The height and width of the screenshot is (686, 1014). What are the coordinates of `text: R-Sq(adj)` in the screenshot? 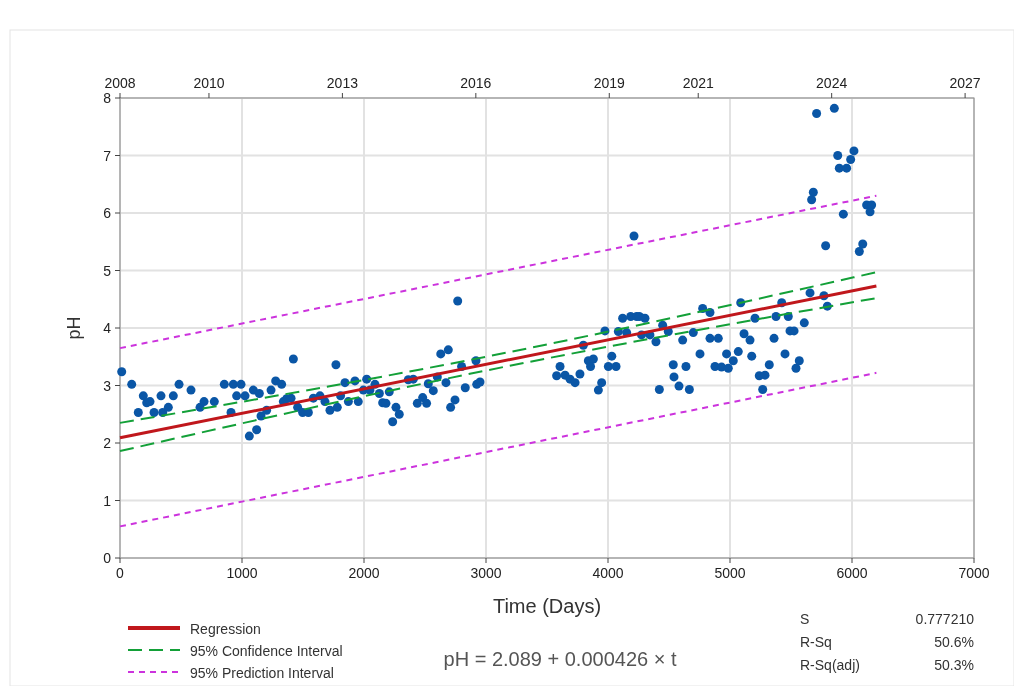 It's located at (830, 665).